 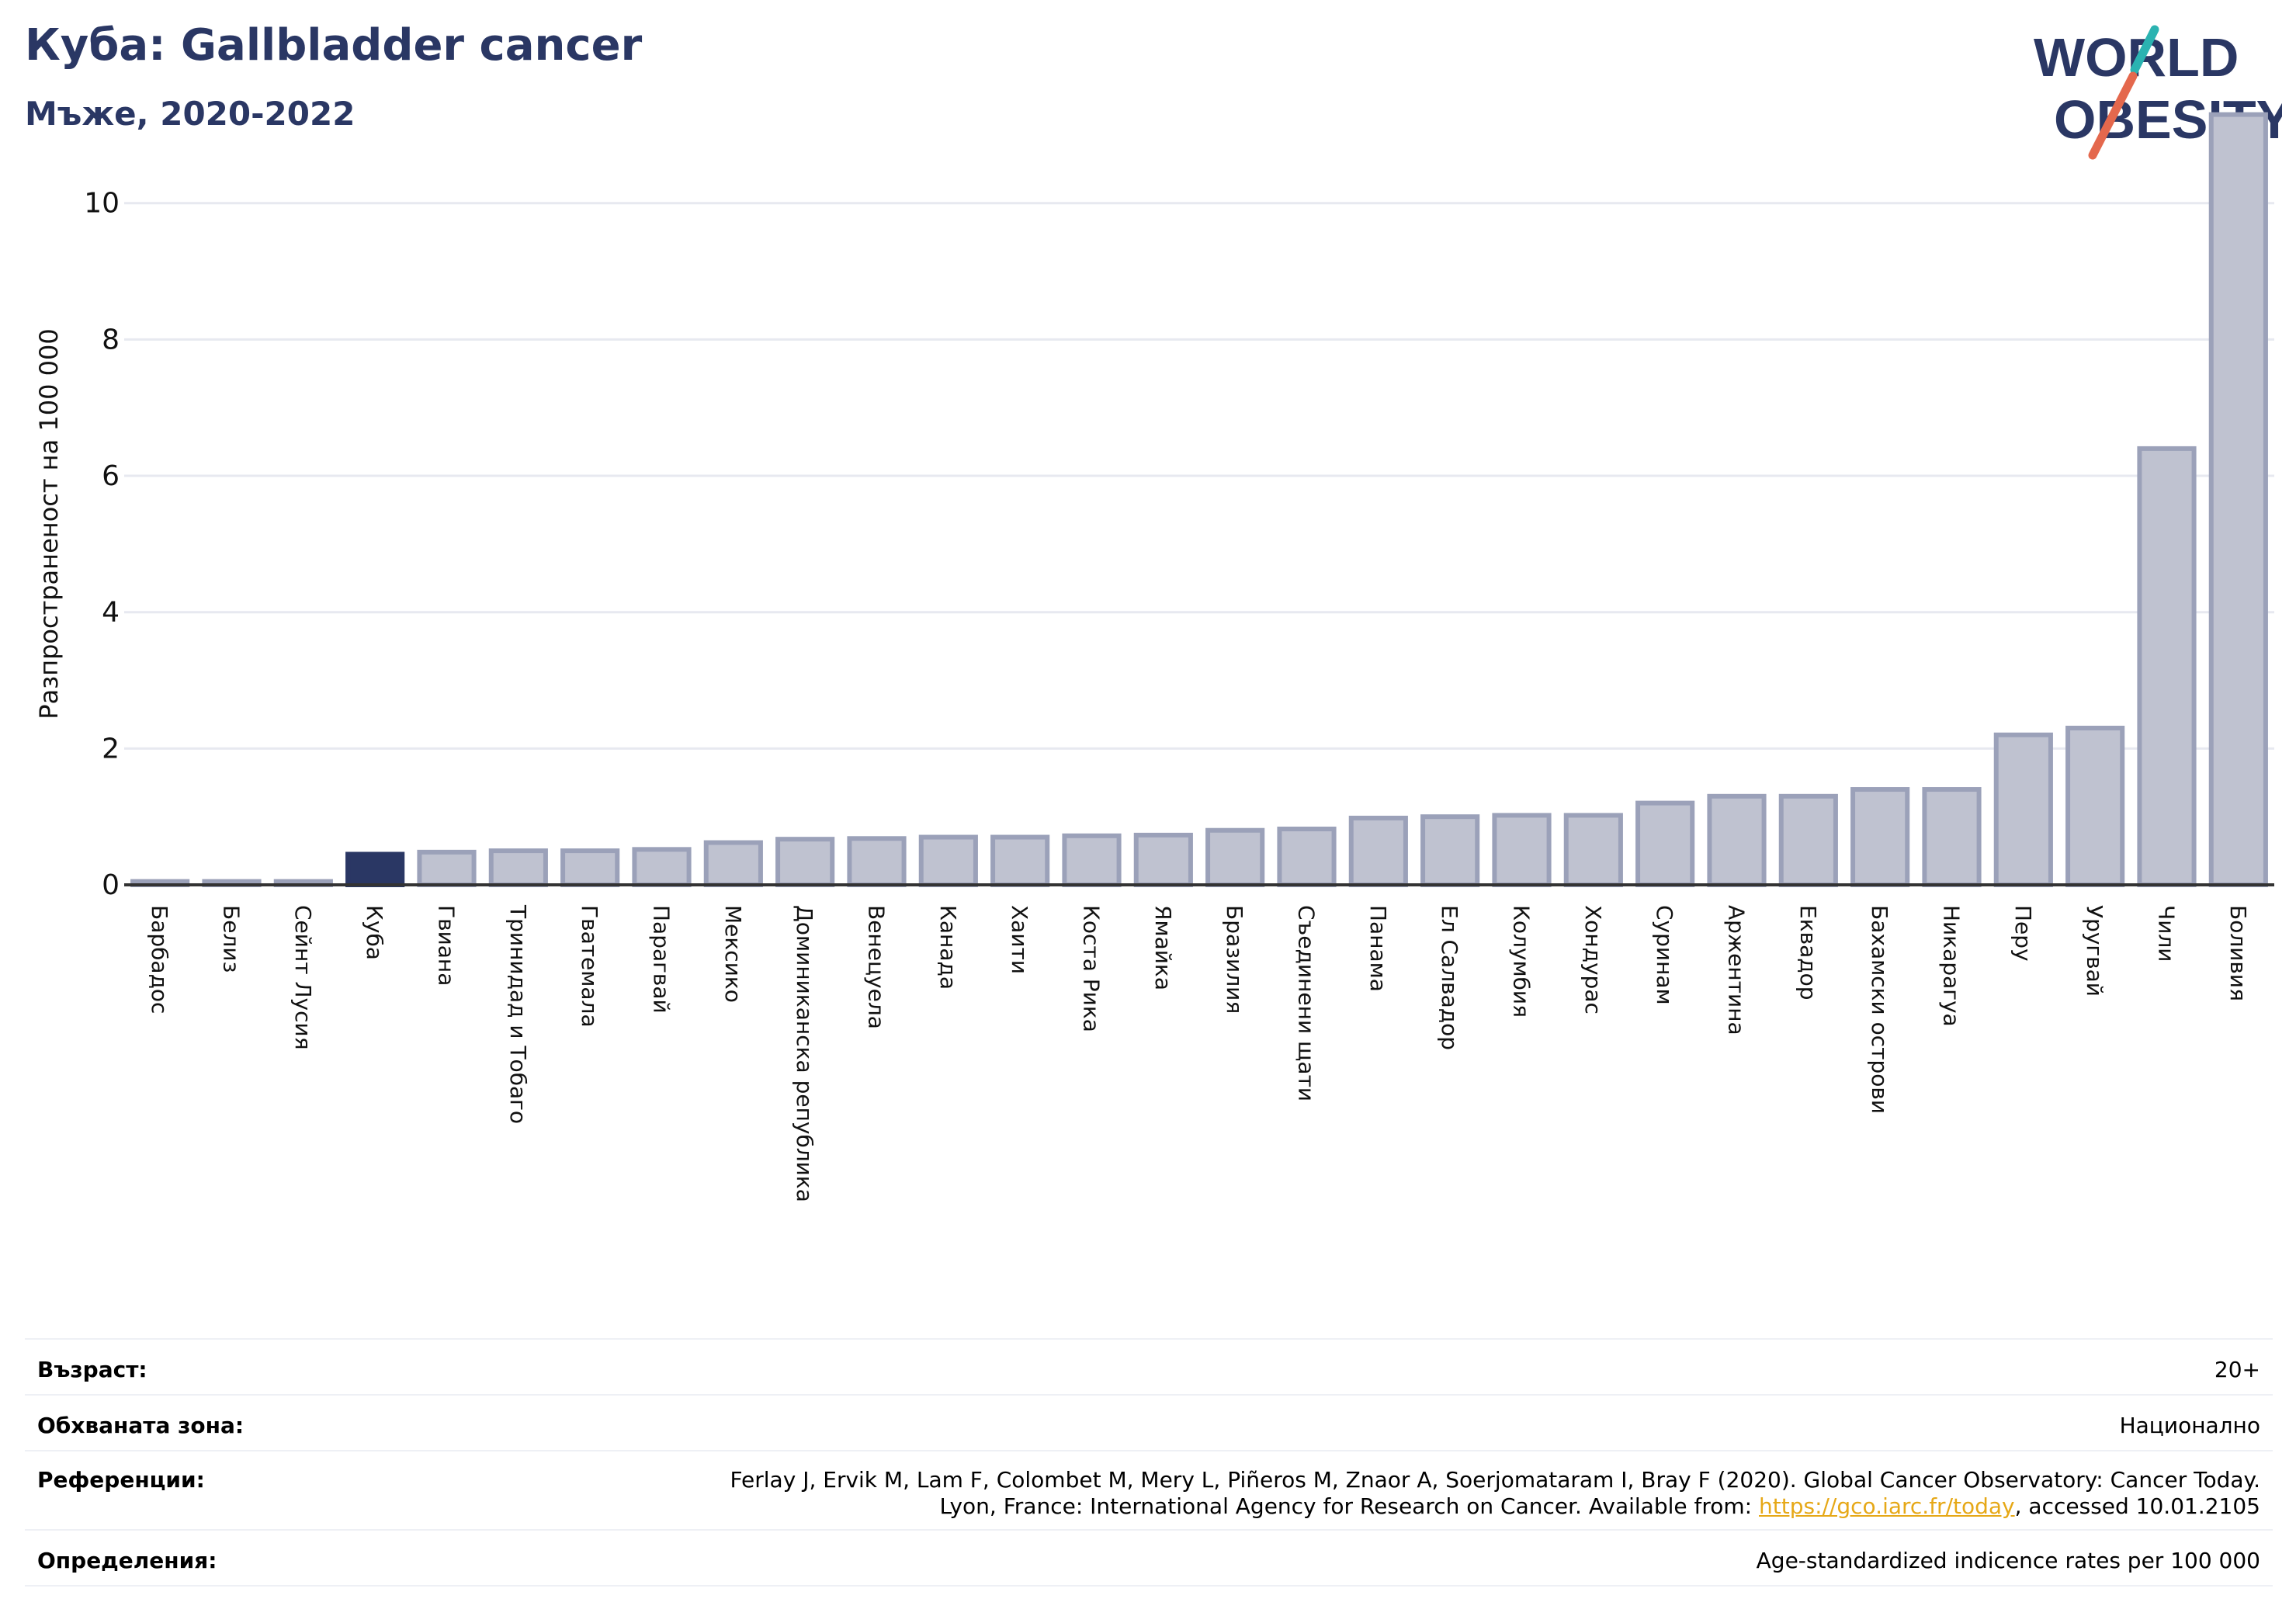 I want to click on x-tick-label: Сейнт Лусия, so click(x=303, y=977).